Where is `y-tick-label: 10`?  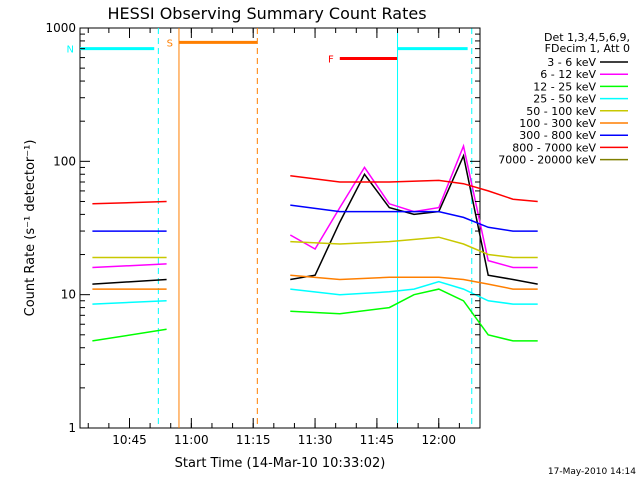
y-tick-label: 10 is located at coordinates (68, 295).